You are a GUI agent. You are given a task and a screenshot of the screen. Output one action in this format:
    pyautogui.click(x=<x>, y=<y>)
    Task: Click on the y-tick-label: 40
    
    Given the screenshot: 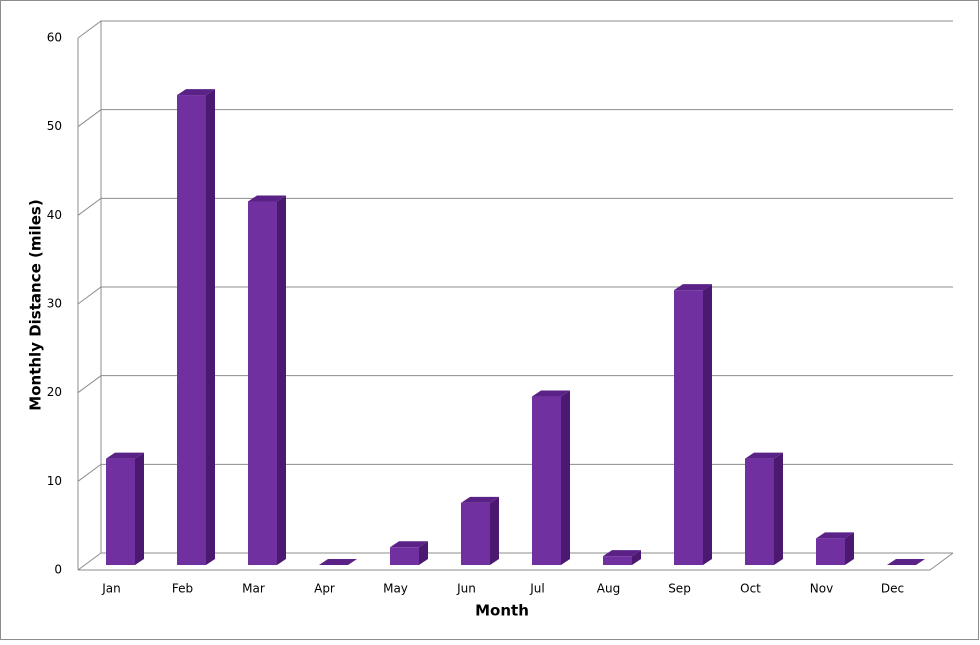 What is the action you would take?
    pyautogui.click(x=54, y=215)
    